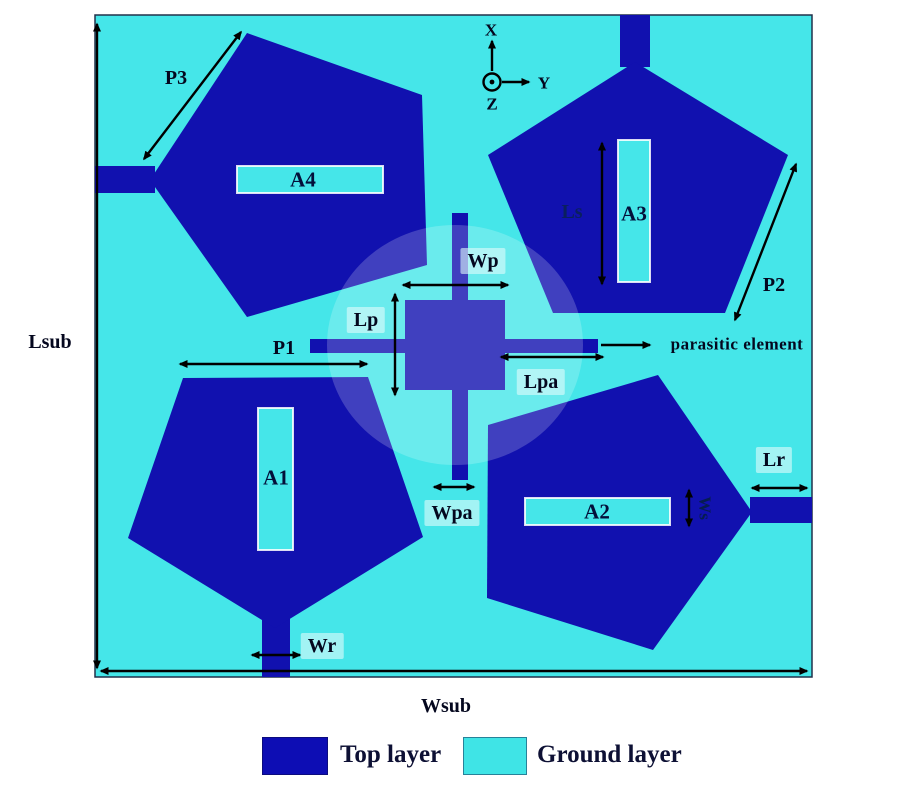 This screenshot has width=900, height=800. What do you see at coordinates (125, 179) in the screenshot?
I see `feed-line-a4` at bounding box center [125, 179].